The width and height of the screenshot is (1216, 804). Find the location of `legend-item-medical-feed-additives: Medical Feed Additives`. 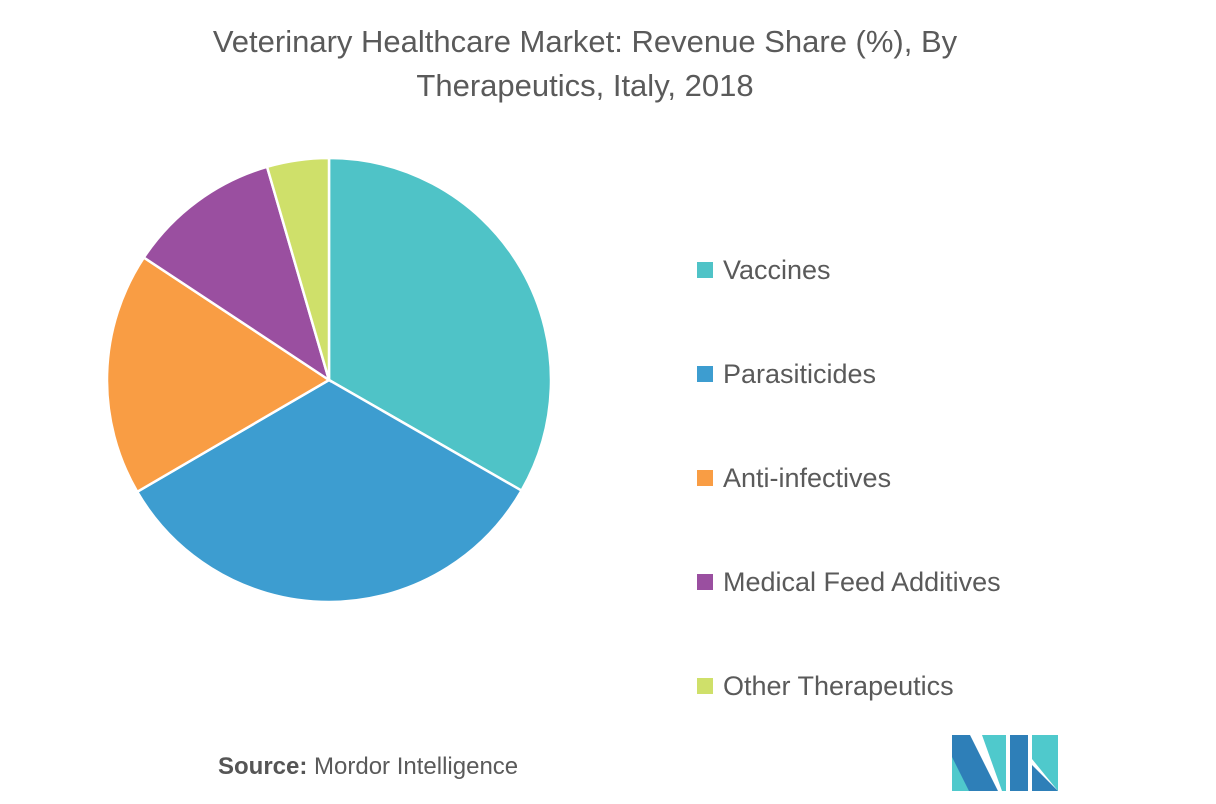

legend-item-medical-feed-additives: Medical Feed Additives is located at coordinates (849, 582).